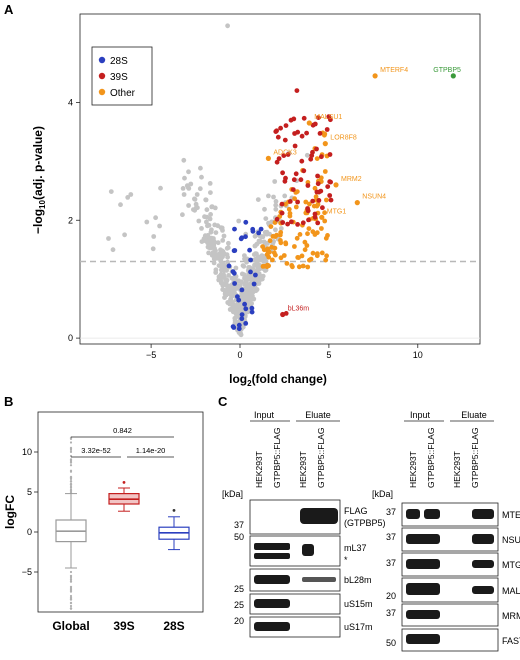 This screenshot has width=520, height=660. What do you see at coordinates (239, 537) in the screenshot?
I see `marker-ml37: 50` at bounding box center [239, 537].